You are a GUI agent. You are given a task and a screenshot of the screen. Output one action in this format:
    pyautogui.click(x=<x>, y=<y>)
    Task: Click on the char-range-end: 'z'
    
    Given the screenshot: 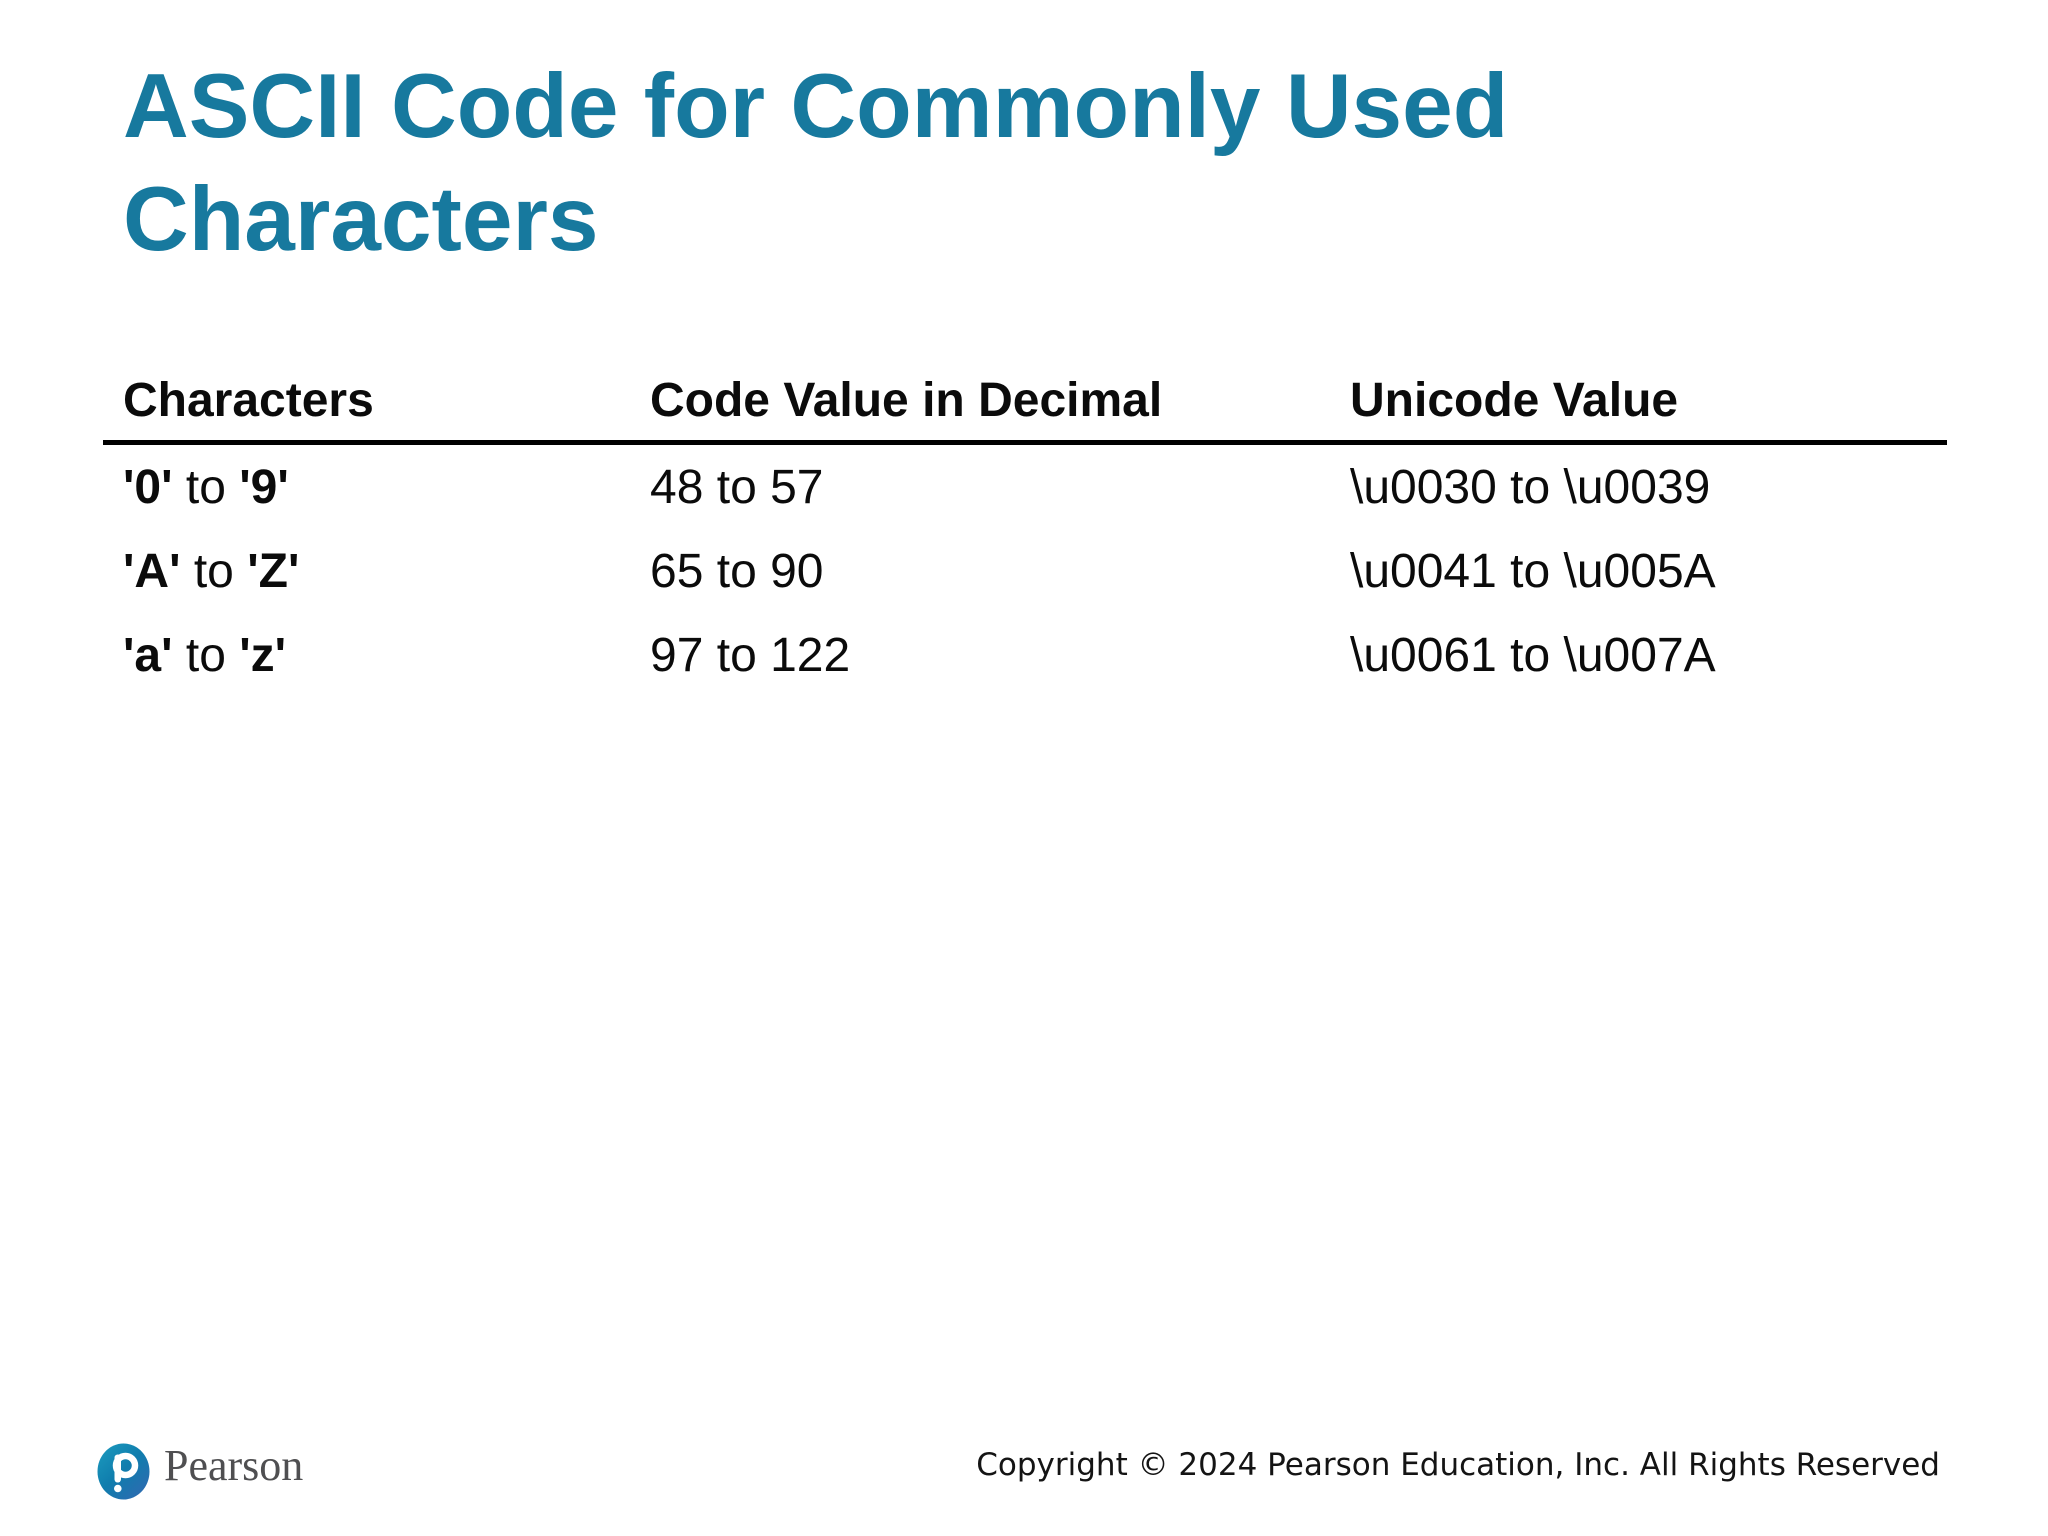 What is the action you would take?
    pyautogui.click(x=263, y=655)
    